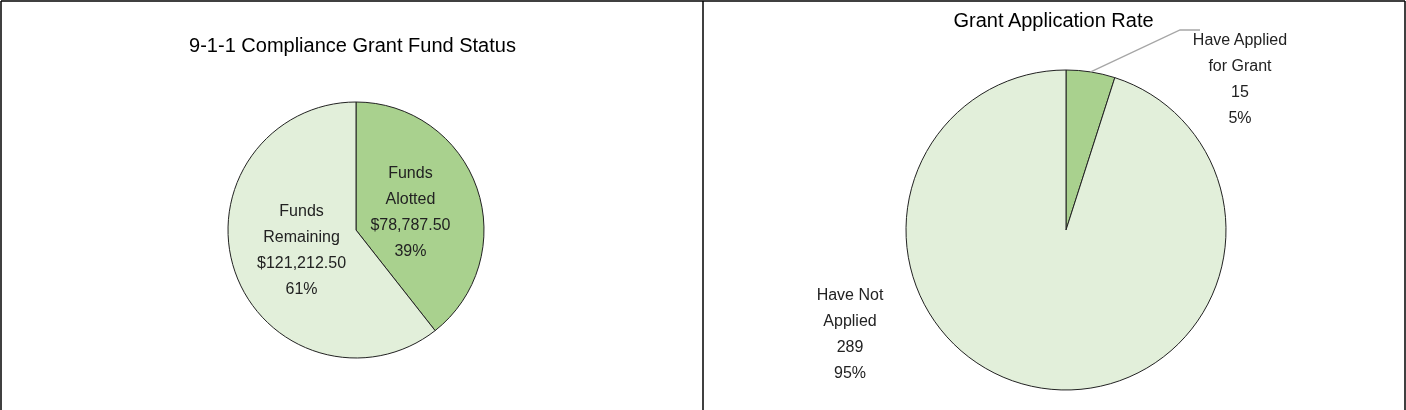 This screenshot has height=410, width=1406. I want to click on data-label: $78,787.50 39%, so click(410, 238).